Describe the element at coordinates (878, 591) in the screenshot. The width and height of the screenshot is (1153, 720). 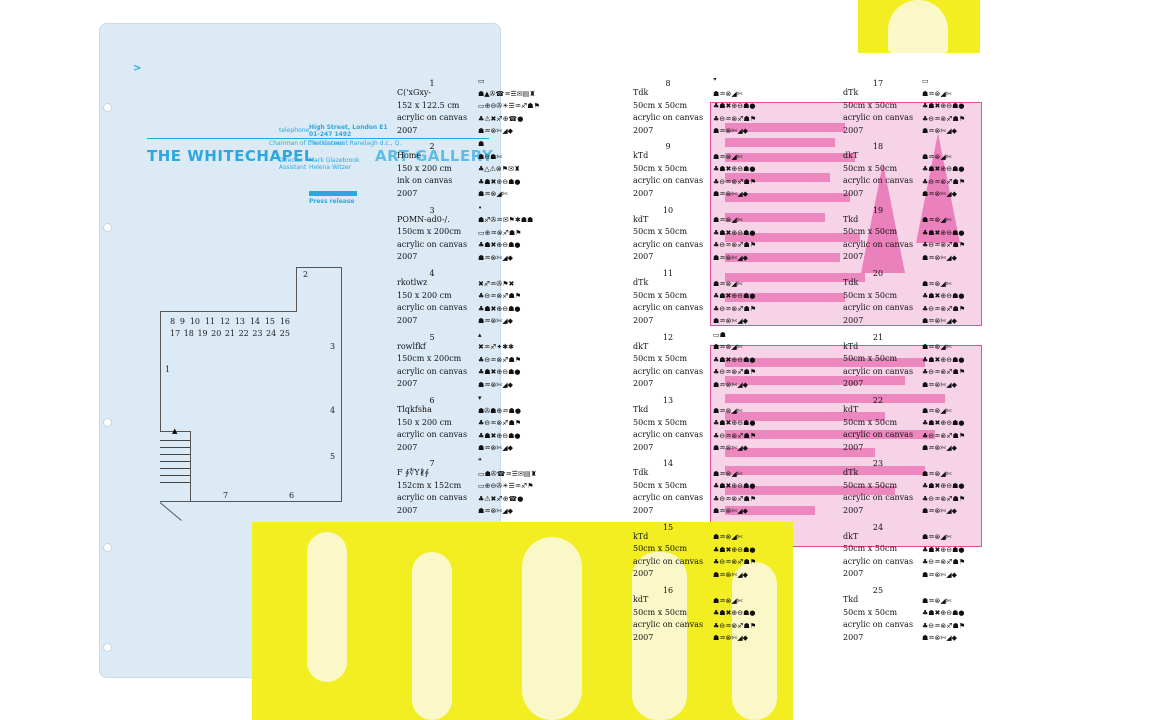
I see `entry-number: 25` at that location.